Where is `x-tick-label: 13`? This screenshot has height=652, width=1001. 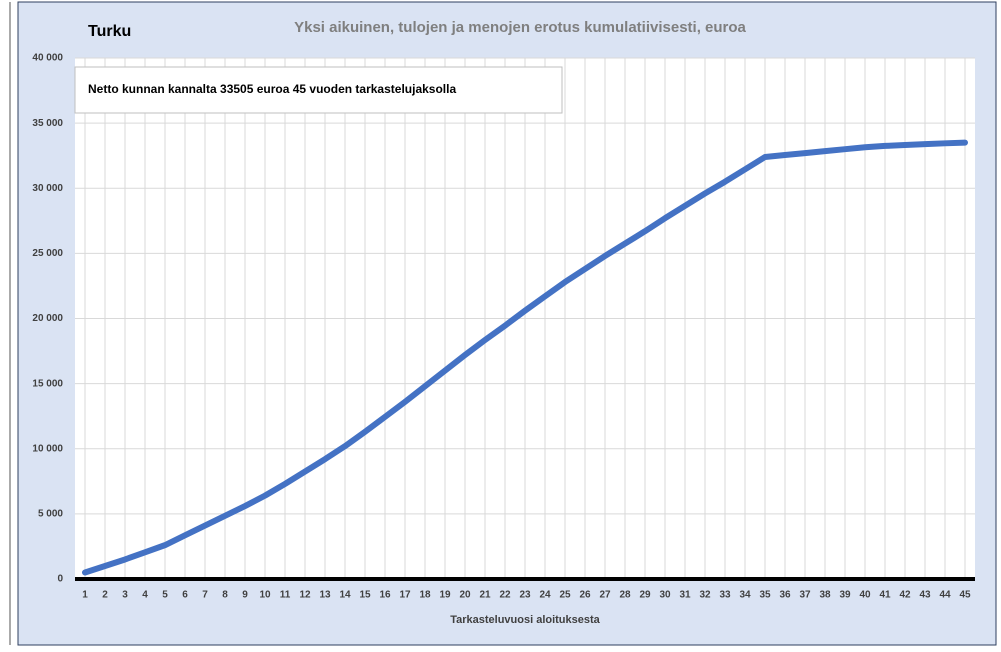
x-tick-label: 13 is located at coordinates (325, 595).